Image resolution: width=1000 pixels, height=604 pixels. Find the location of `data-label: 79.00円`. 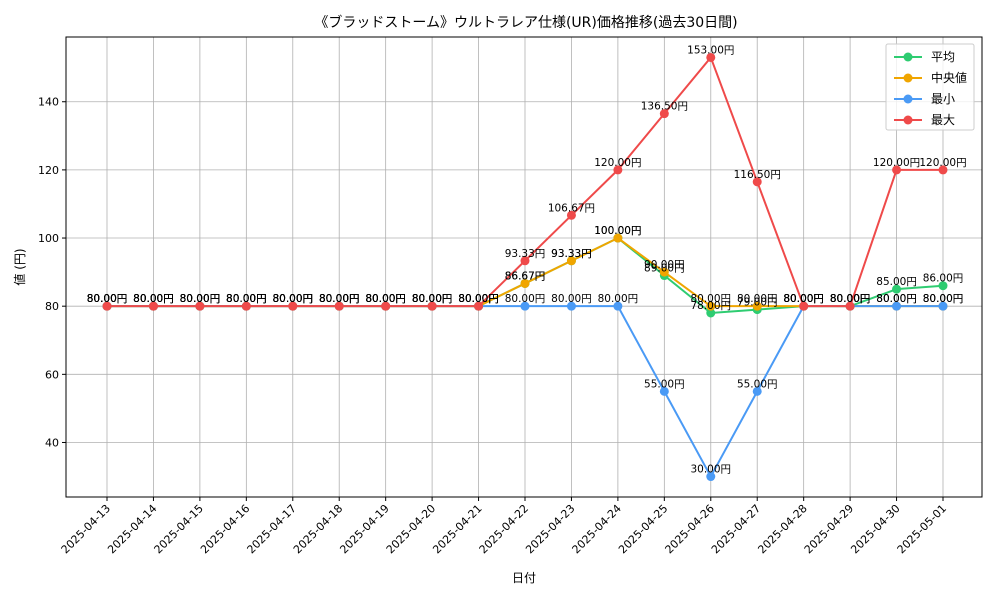

data-label: 79.00円 is located at coordinates (757, 303).